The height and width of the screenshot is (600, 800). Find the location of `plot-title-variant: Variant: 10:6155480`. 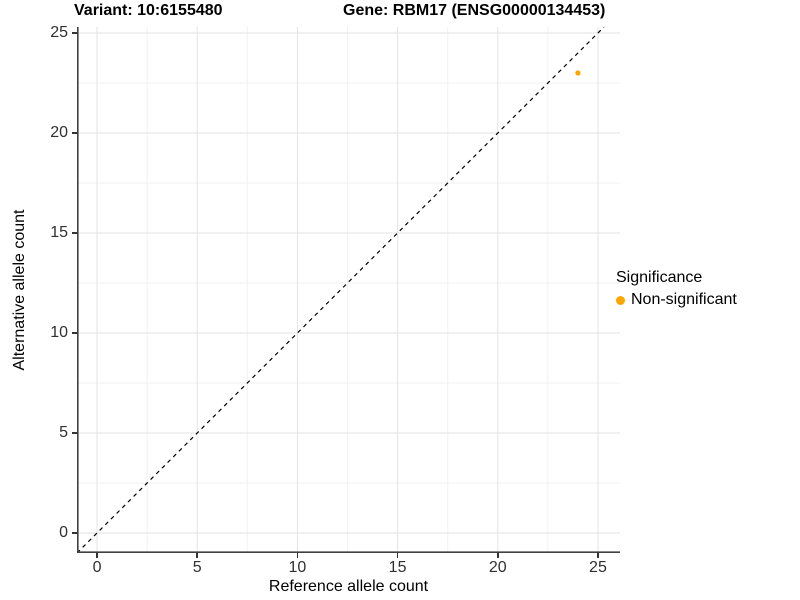

plot-title-variant: Variant: 10:6155480 is located at coordinates (148, 10).